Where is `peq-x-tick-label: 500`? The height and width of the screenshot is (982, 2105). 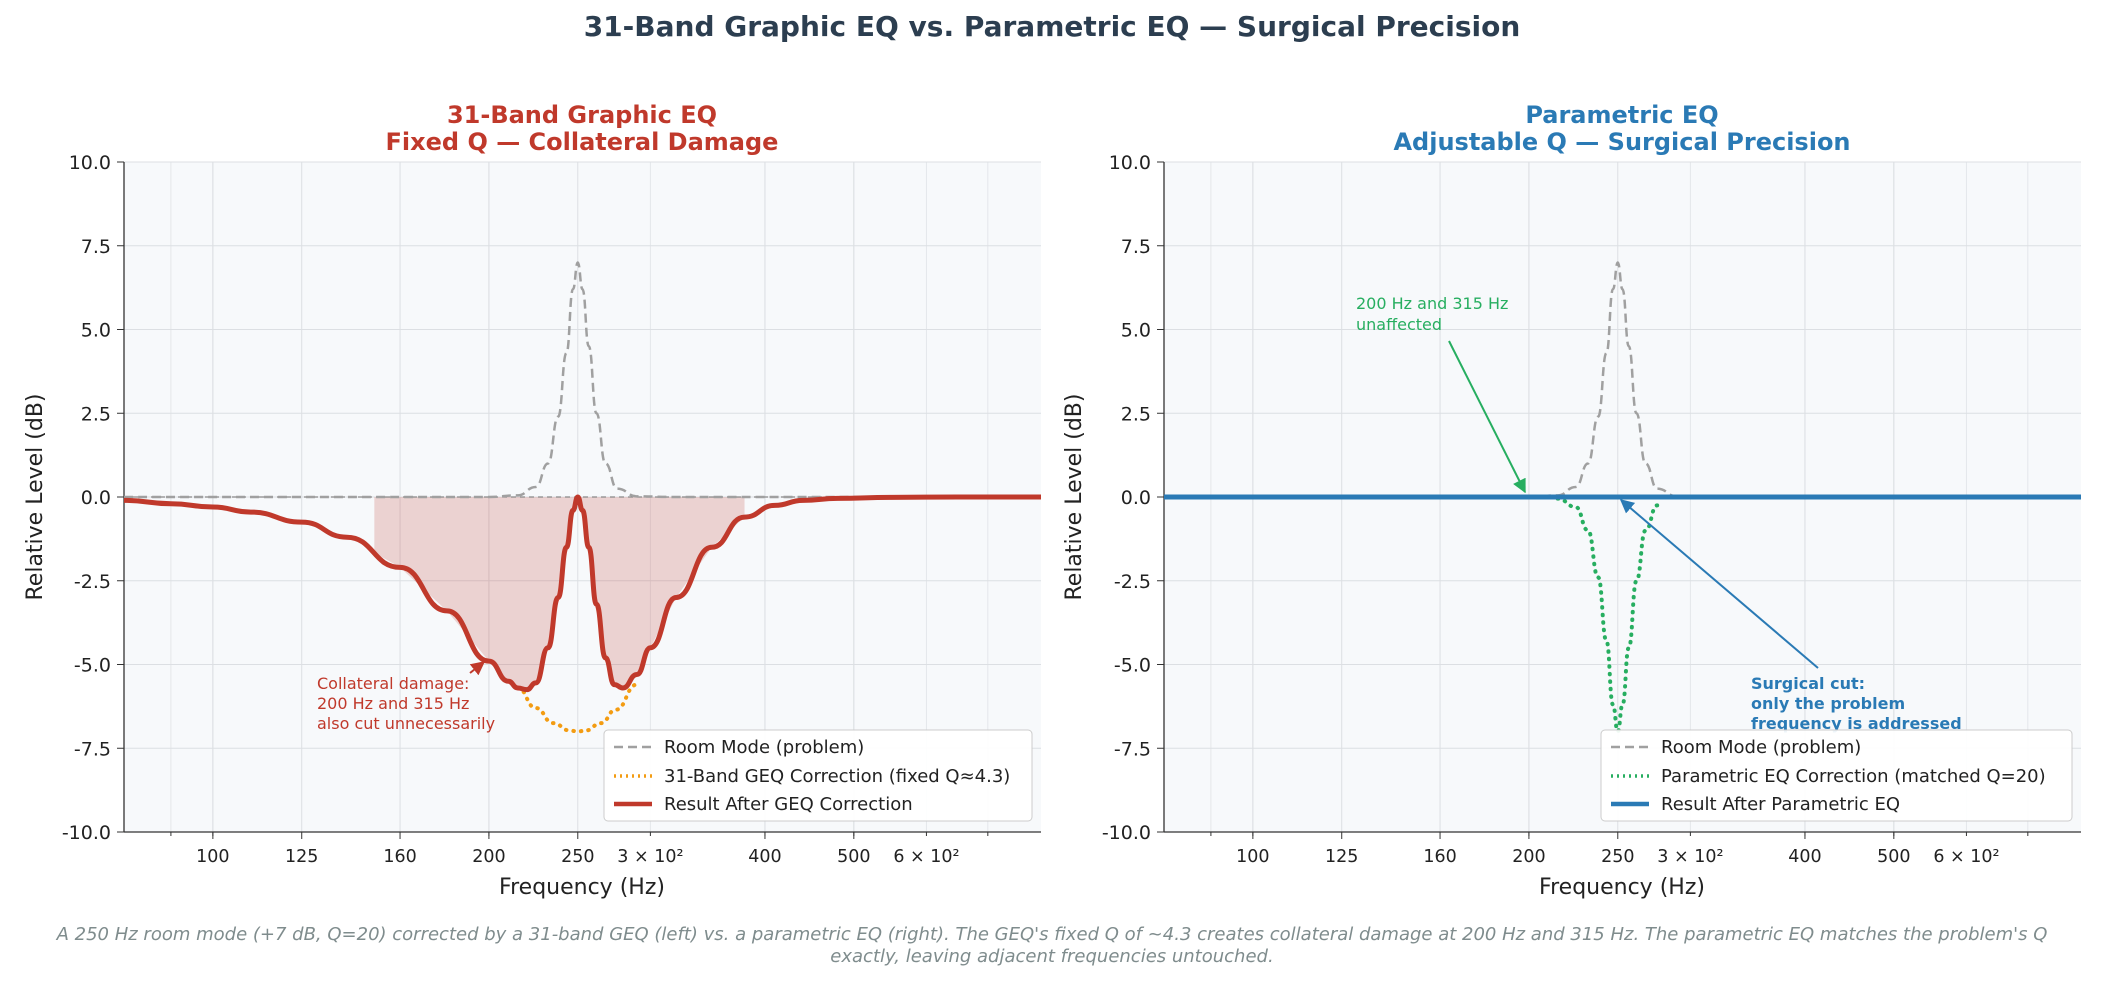 peq-x-tick-label: 500 is located at coordinates (1893, 857).